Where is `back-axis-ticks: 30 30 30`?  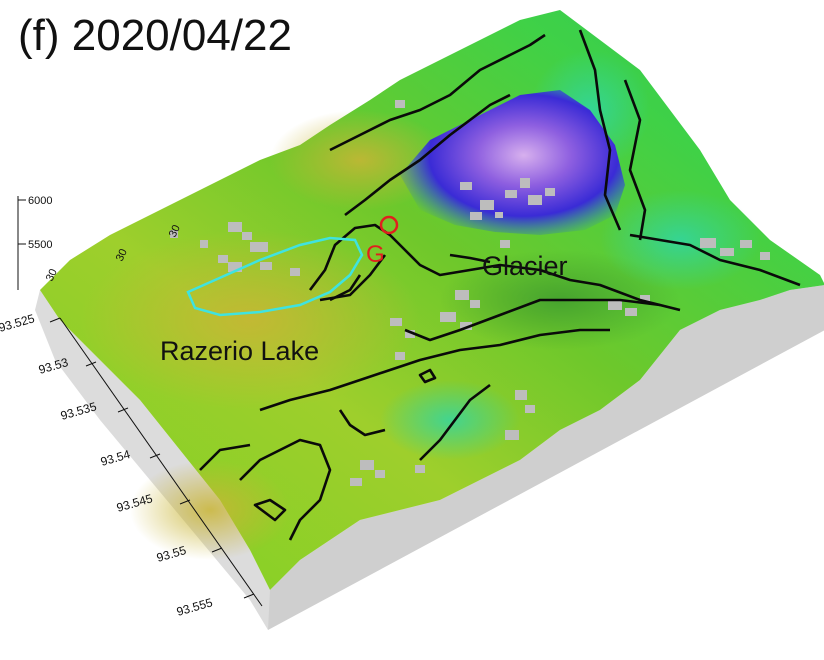
back-axis-ticks: 30 30 30 is located at coordinates (113, 253).